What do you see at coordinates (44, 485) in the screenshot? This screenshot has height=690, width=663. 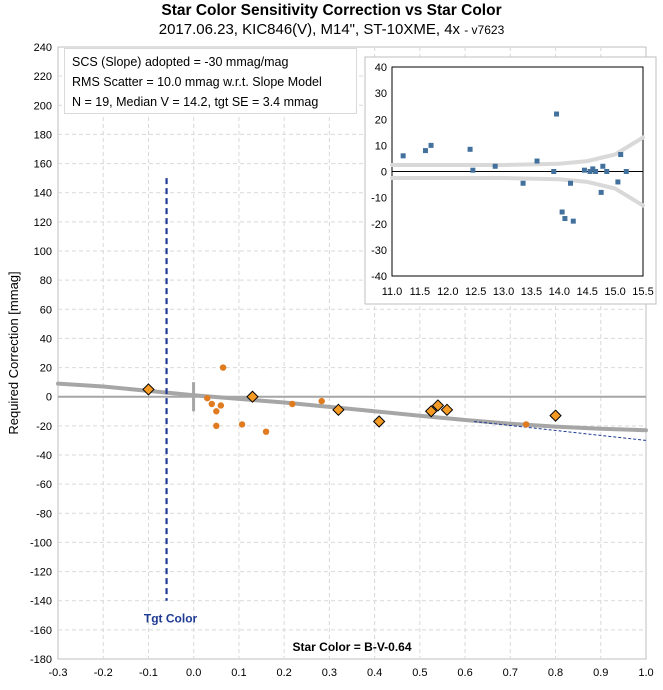 I see `y-tick-label: -60` at bounding box center [44, 485].